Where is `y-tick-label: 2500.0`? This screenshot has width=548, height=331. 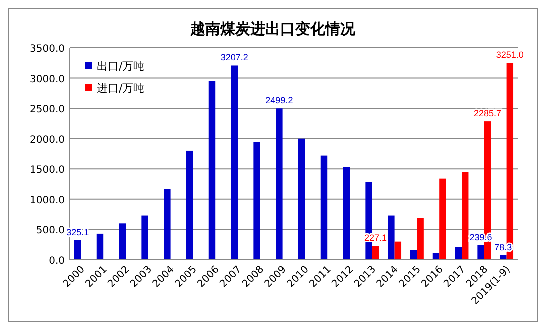
y-tick-label: 2500.0 is located at coordinates (47, 110).